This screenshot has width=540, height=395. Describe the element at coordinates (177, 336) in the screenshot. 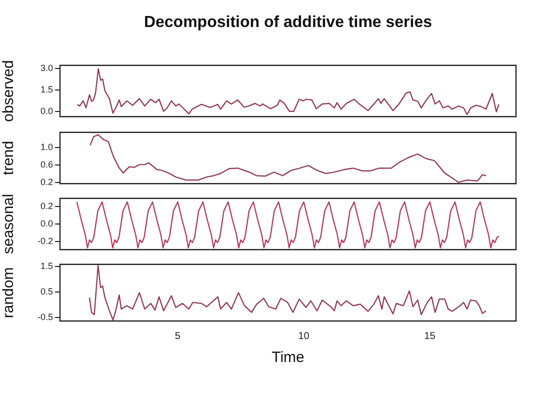

I see `x-tick-label: 5` at that location.